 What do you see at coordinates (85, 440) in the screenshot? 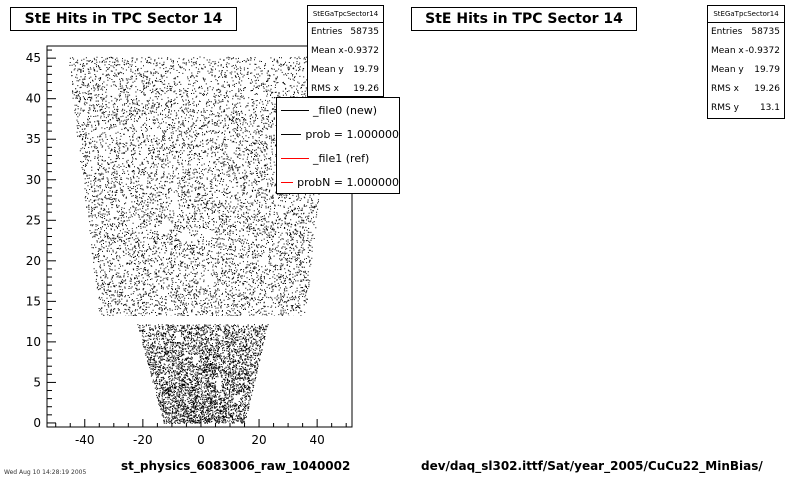
I see `x-tick-label: -40` at bounding box center [85, 440].